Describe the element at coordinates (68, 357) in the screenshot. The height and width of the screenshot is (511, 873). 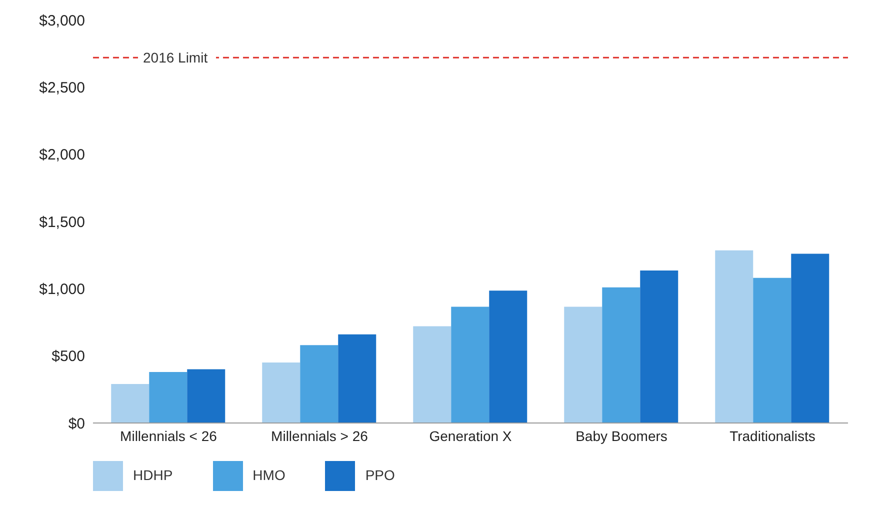
I see `y-tick-label: $500` at that location.